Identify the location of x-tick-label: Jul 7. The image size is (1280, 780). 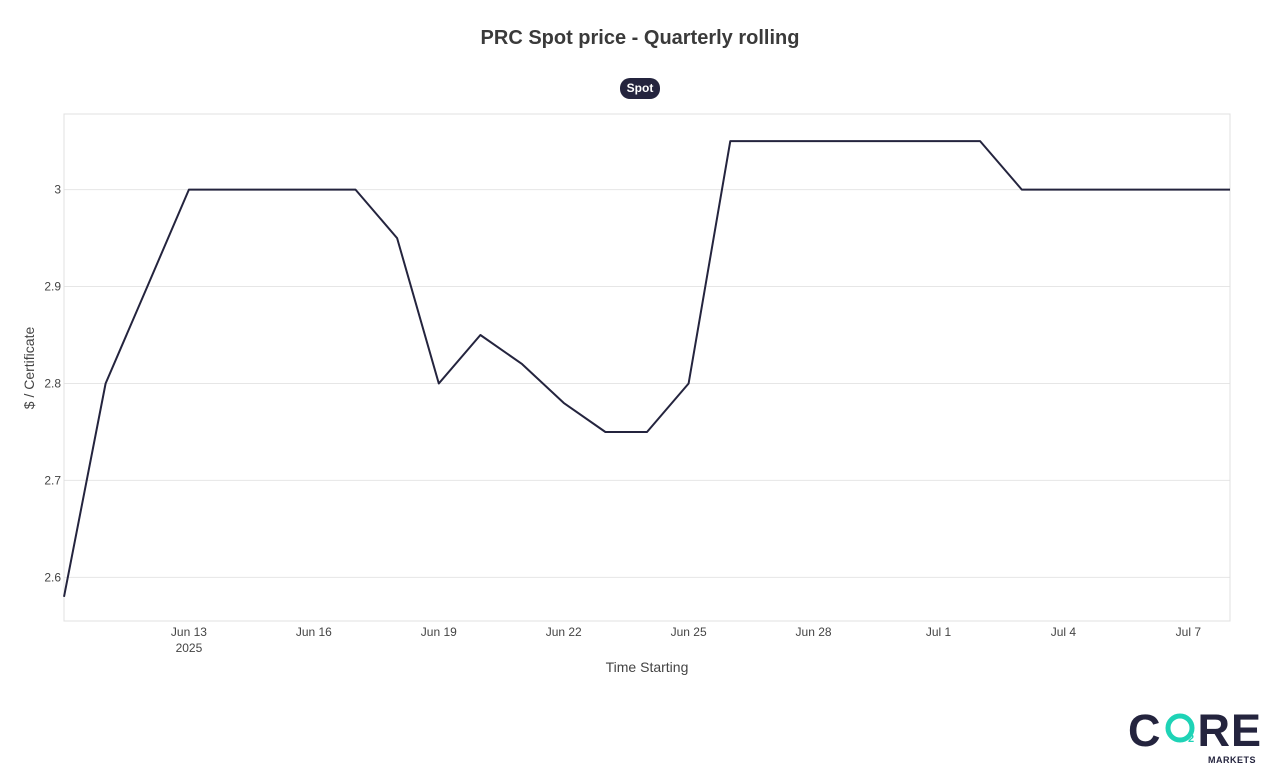
(1189, 632).